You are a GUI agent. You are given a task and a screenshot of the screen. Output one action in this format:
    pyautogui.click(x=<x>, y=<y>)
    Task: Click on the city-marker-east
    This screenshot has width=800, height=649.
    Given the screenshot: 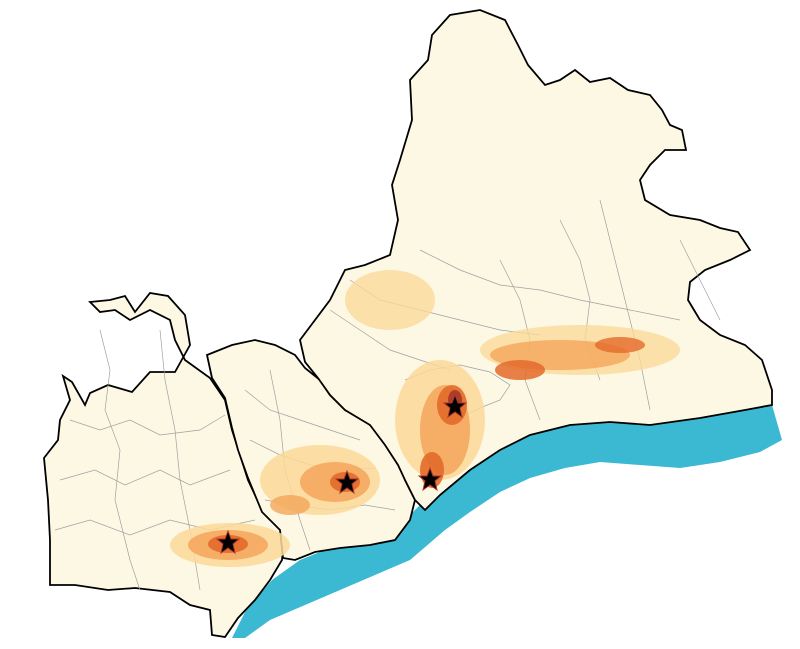 What is the action you would take?
    pyautogui.click(x=455, y=406)
    